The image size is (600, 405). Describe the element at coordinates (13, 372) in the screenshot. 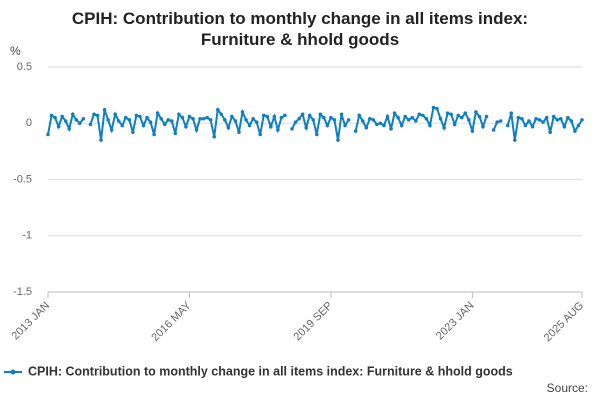

I see `legend-dot` at that location.